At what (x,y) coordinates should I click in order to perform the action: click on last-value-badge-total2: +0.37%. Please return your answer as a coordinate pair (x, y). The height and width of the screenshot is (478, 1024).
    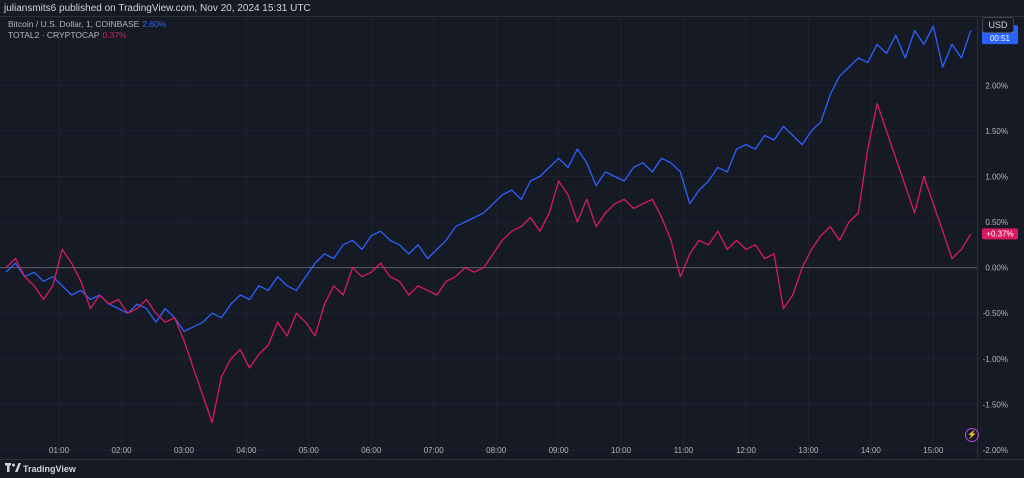
    Looking at the image, I should click on (1000, 234).